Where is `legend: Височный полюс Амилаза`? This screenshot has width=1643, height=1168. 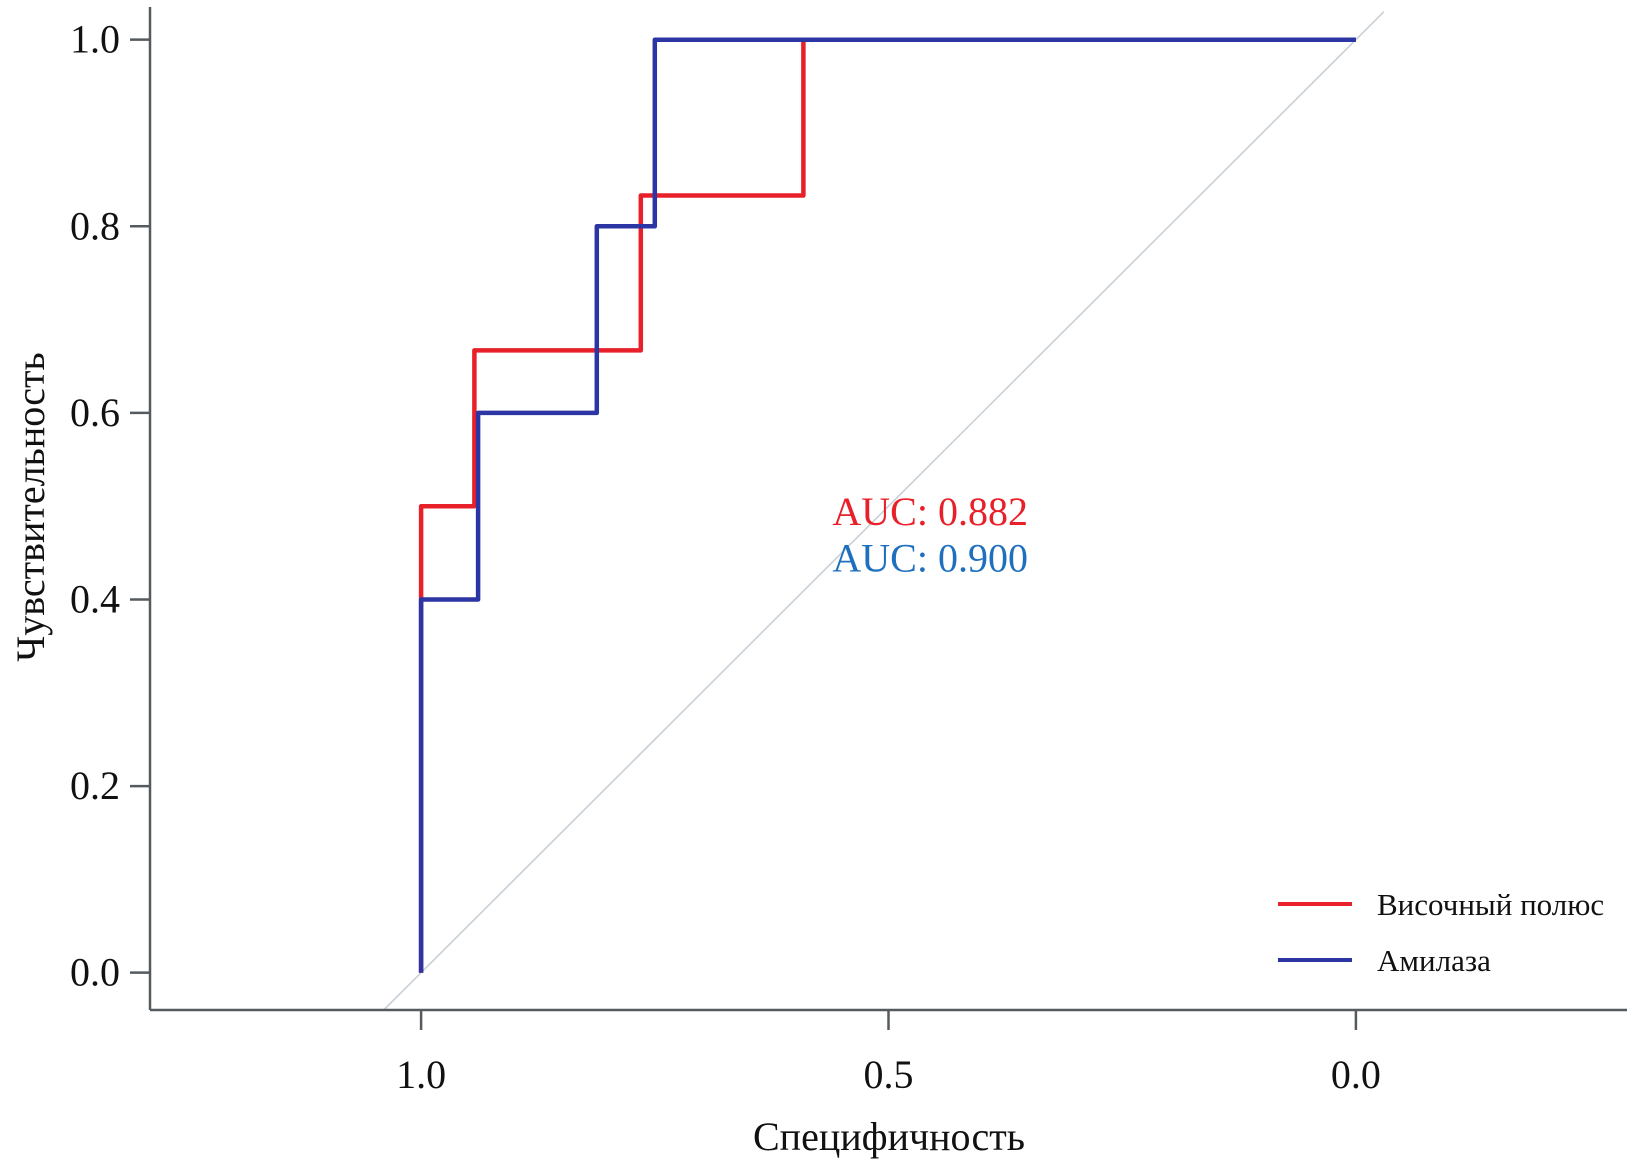 legend: Височный полюс Амилаза is located at coordinates (1441, 932).